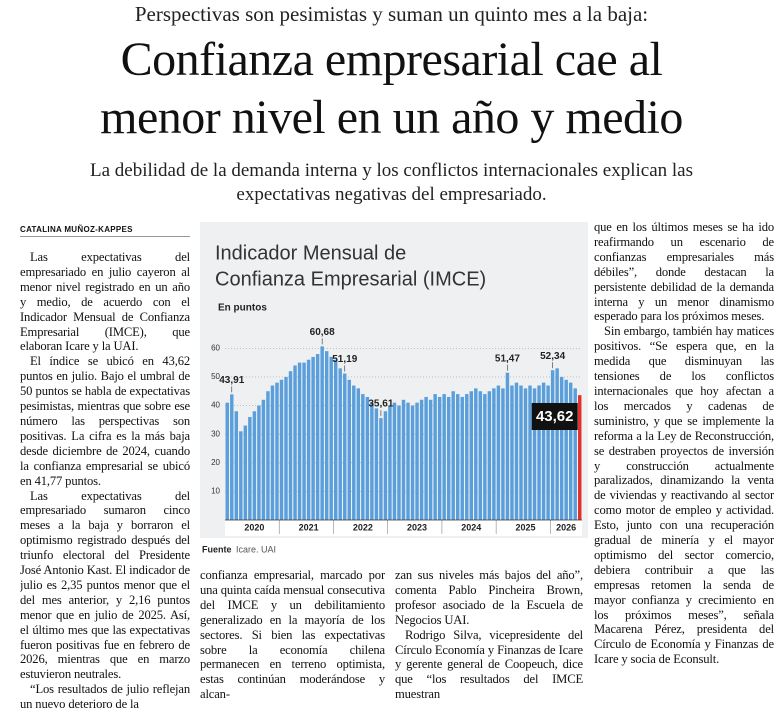 Image resolution: width=783 pixels, height=710 pixels. What do you see at coordinates (215, 347) in the screenshot?
I see `y-tick-label: 60` at bounding box center [215, 347].